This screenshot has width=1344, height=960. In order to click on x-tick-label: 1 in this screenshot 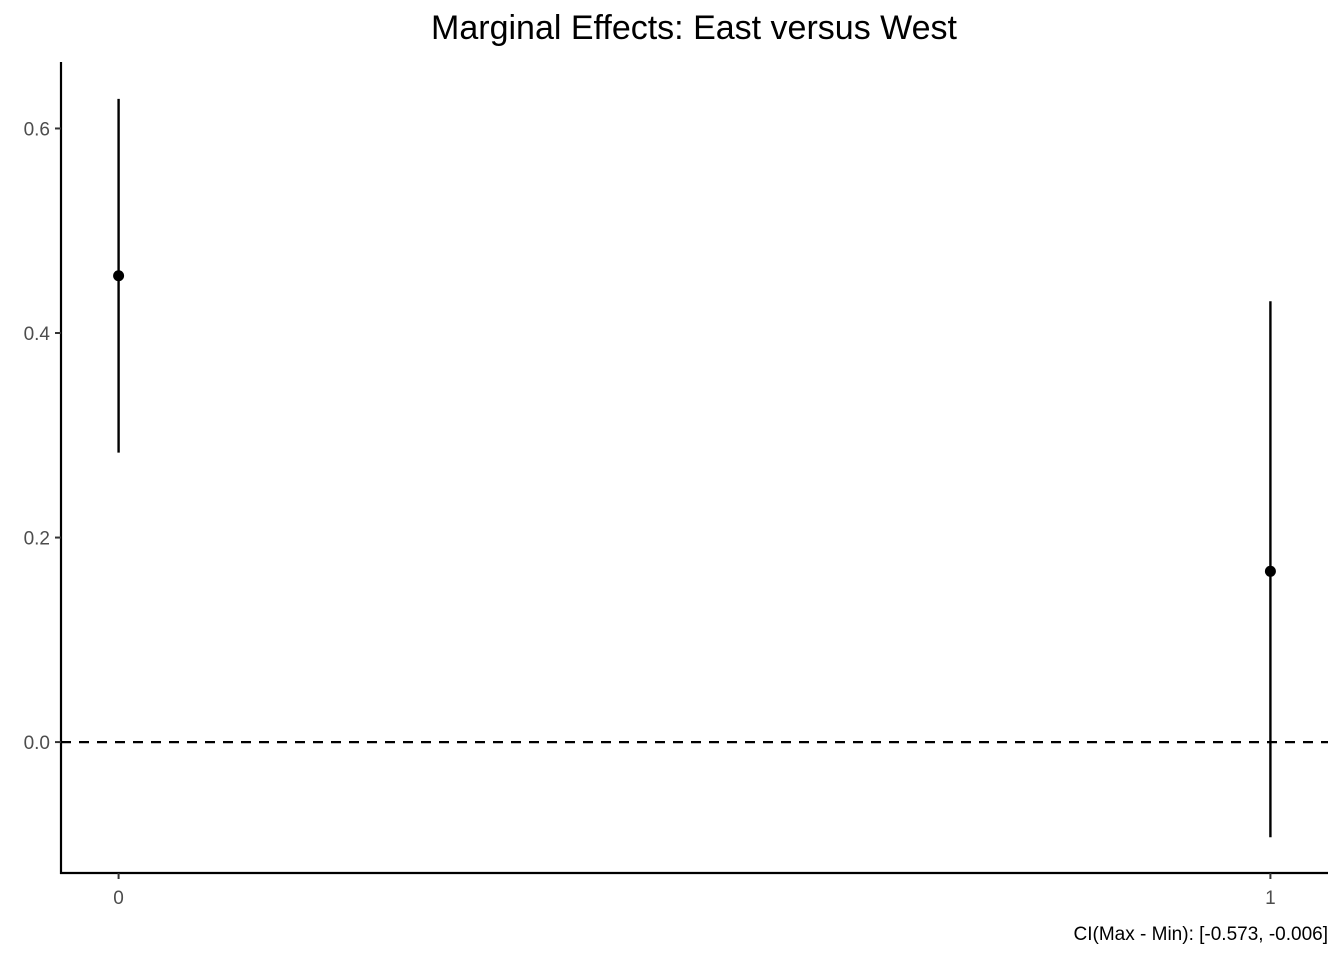, I will do `click(1270, 898)`.